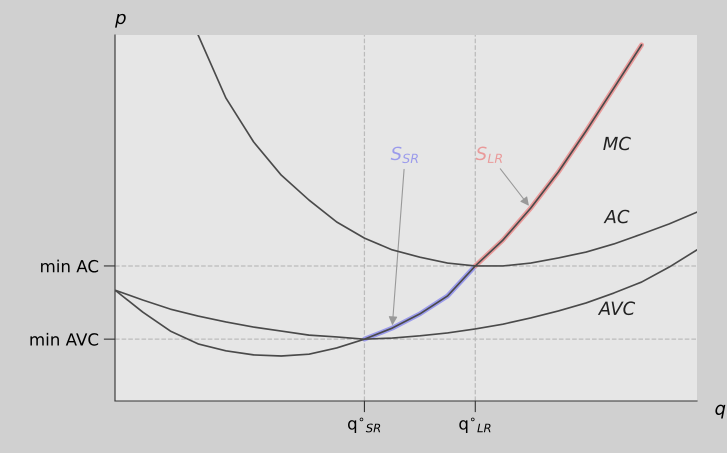 The image size is (727, 453). What do you see at coordinates (720, 411) in the screenshot?
I see `x-axis-title: q` at bounding box center [720, 411].